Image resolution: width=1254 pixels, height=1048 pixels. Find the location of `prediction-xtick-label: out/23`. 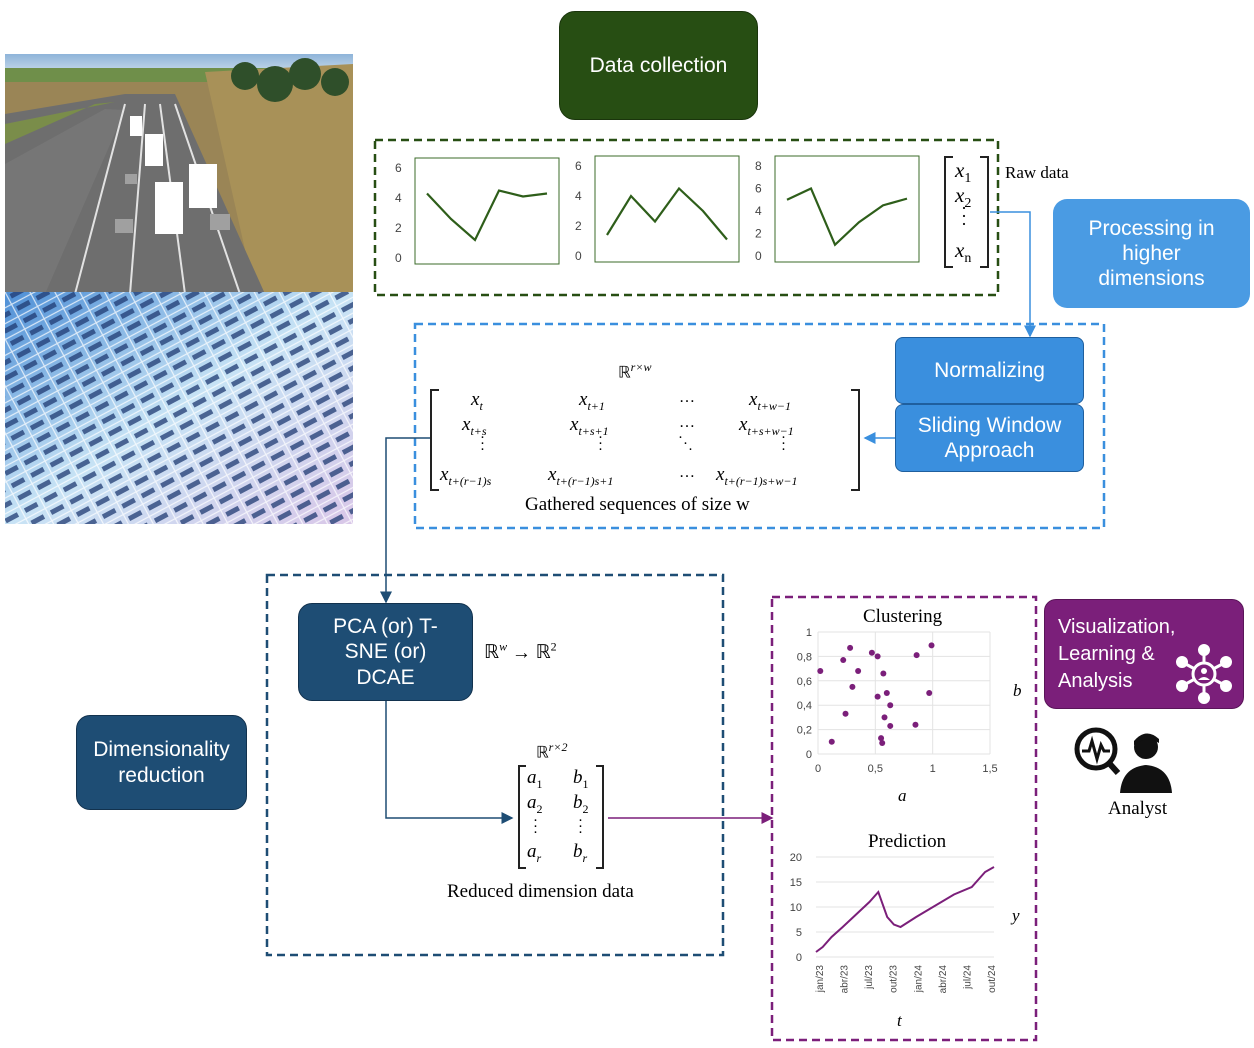

prediction-xtick-label: out/23 is located at coordinates (894, 979).